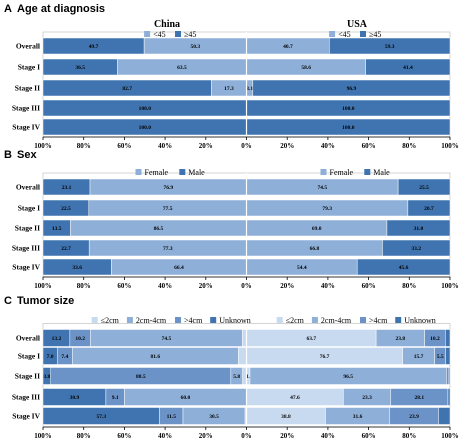 The image size is (474, 441). What do you see at coordinates (409, 146) in the screenshot?
I see `panel-a-x-tick-label-9: 80%` at bounding box center [409, 146].